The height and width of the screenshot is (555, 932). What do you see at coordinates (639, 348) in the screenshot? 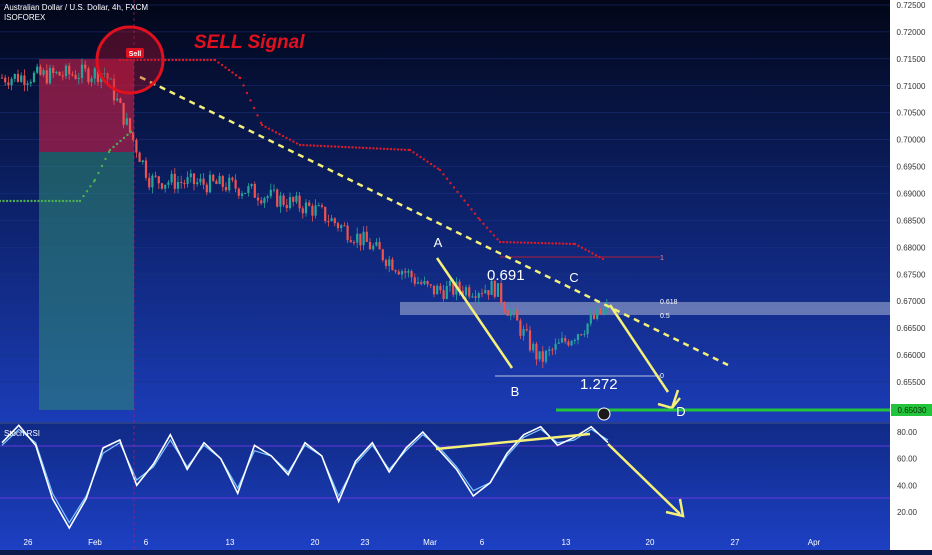
I see `wave-c-to-d-line` at bounding box center [639, 348].